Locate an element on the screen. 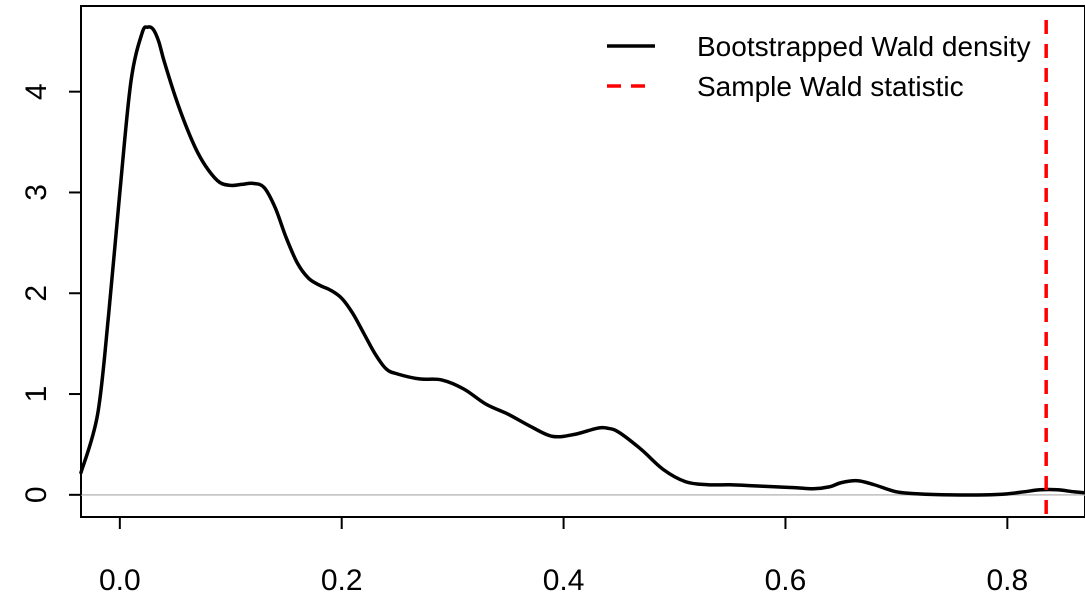  x-tick-label: 0.0 is located at coordinates (120, 580).